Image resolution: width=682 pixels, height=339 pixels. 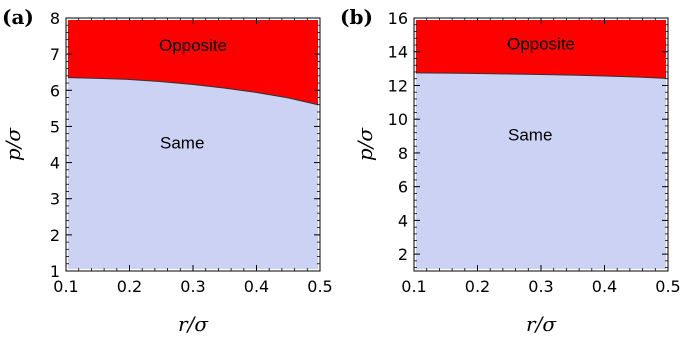 What do you see at coordinates (55, 271) in the screenshot?
I see `y-tick-label: 1` at bounding box center [55, 271].